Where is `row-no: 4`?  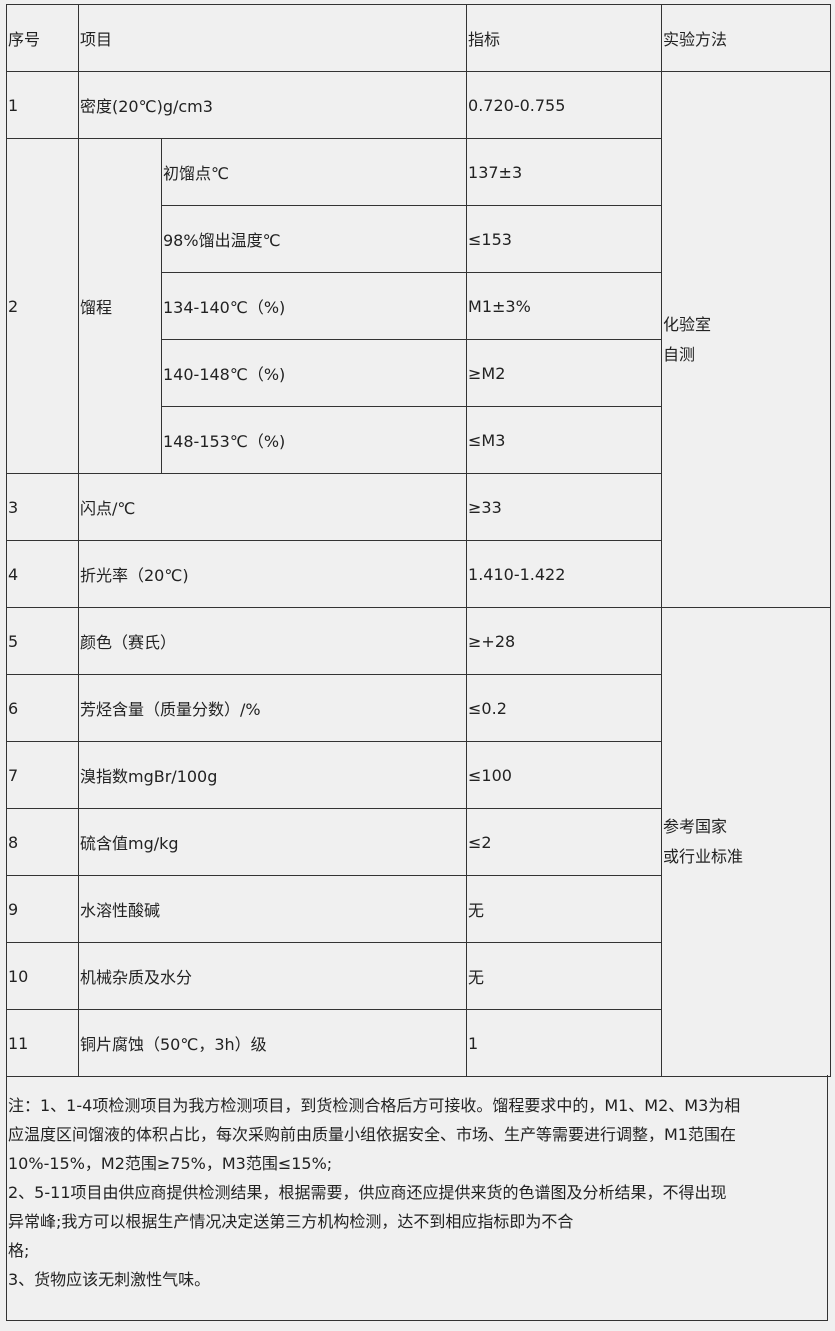 row-no: 4 is located at coordinates (42, 574).